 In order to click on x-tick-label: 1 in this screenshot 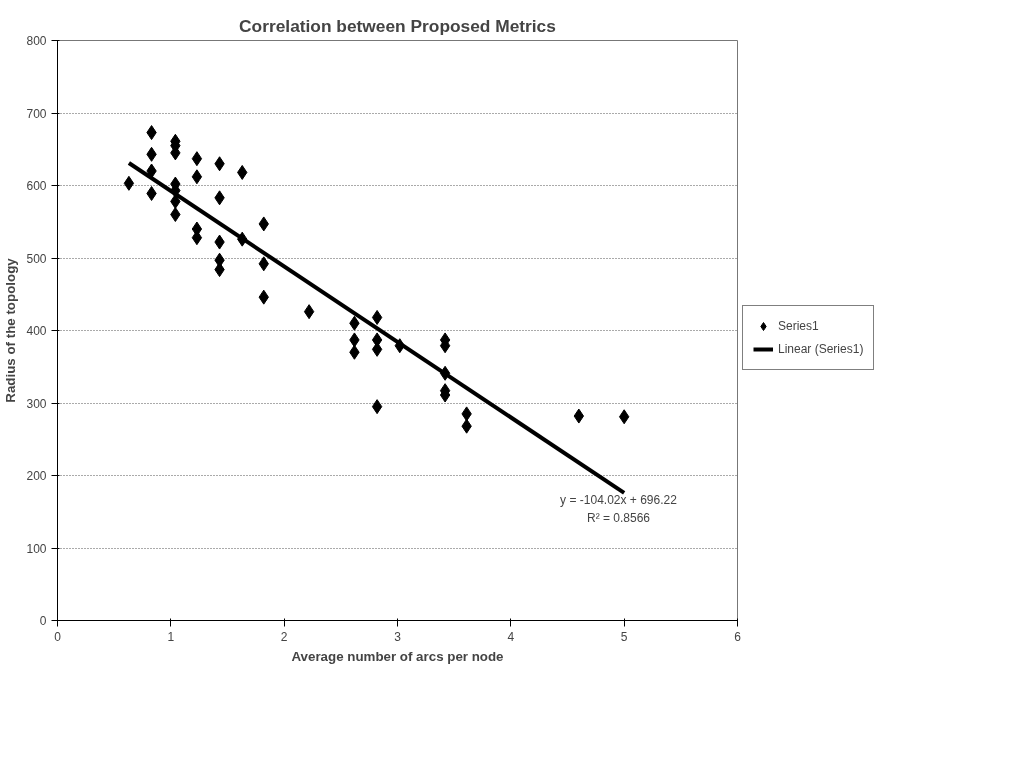, I will do `click(171, 636)`.